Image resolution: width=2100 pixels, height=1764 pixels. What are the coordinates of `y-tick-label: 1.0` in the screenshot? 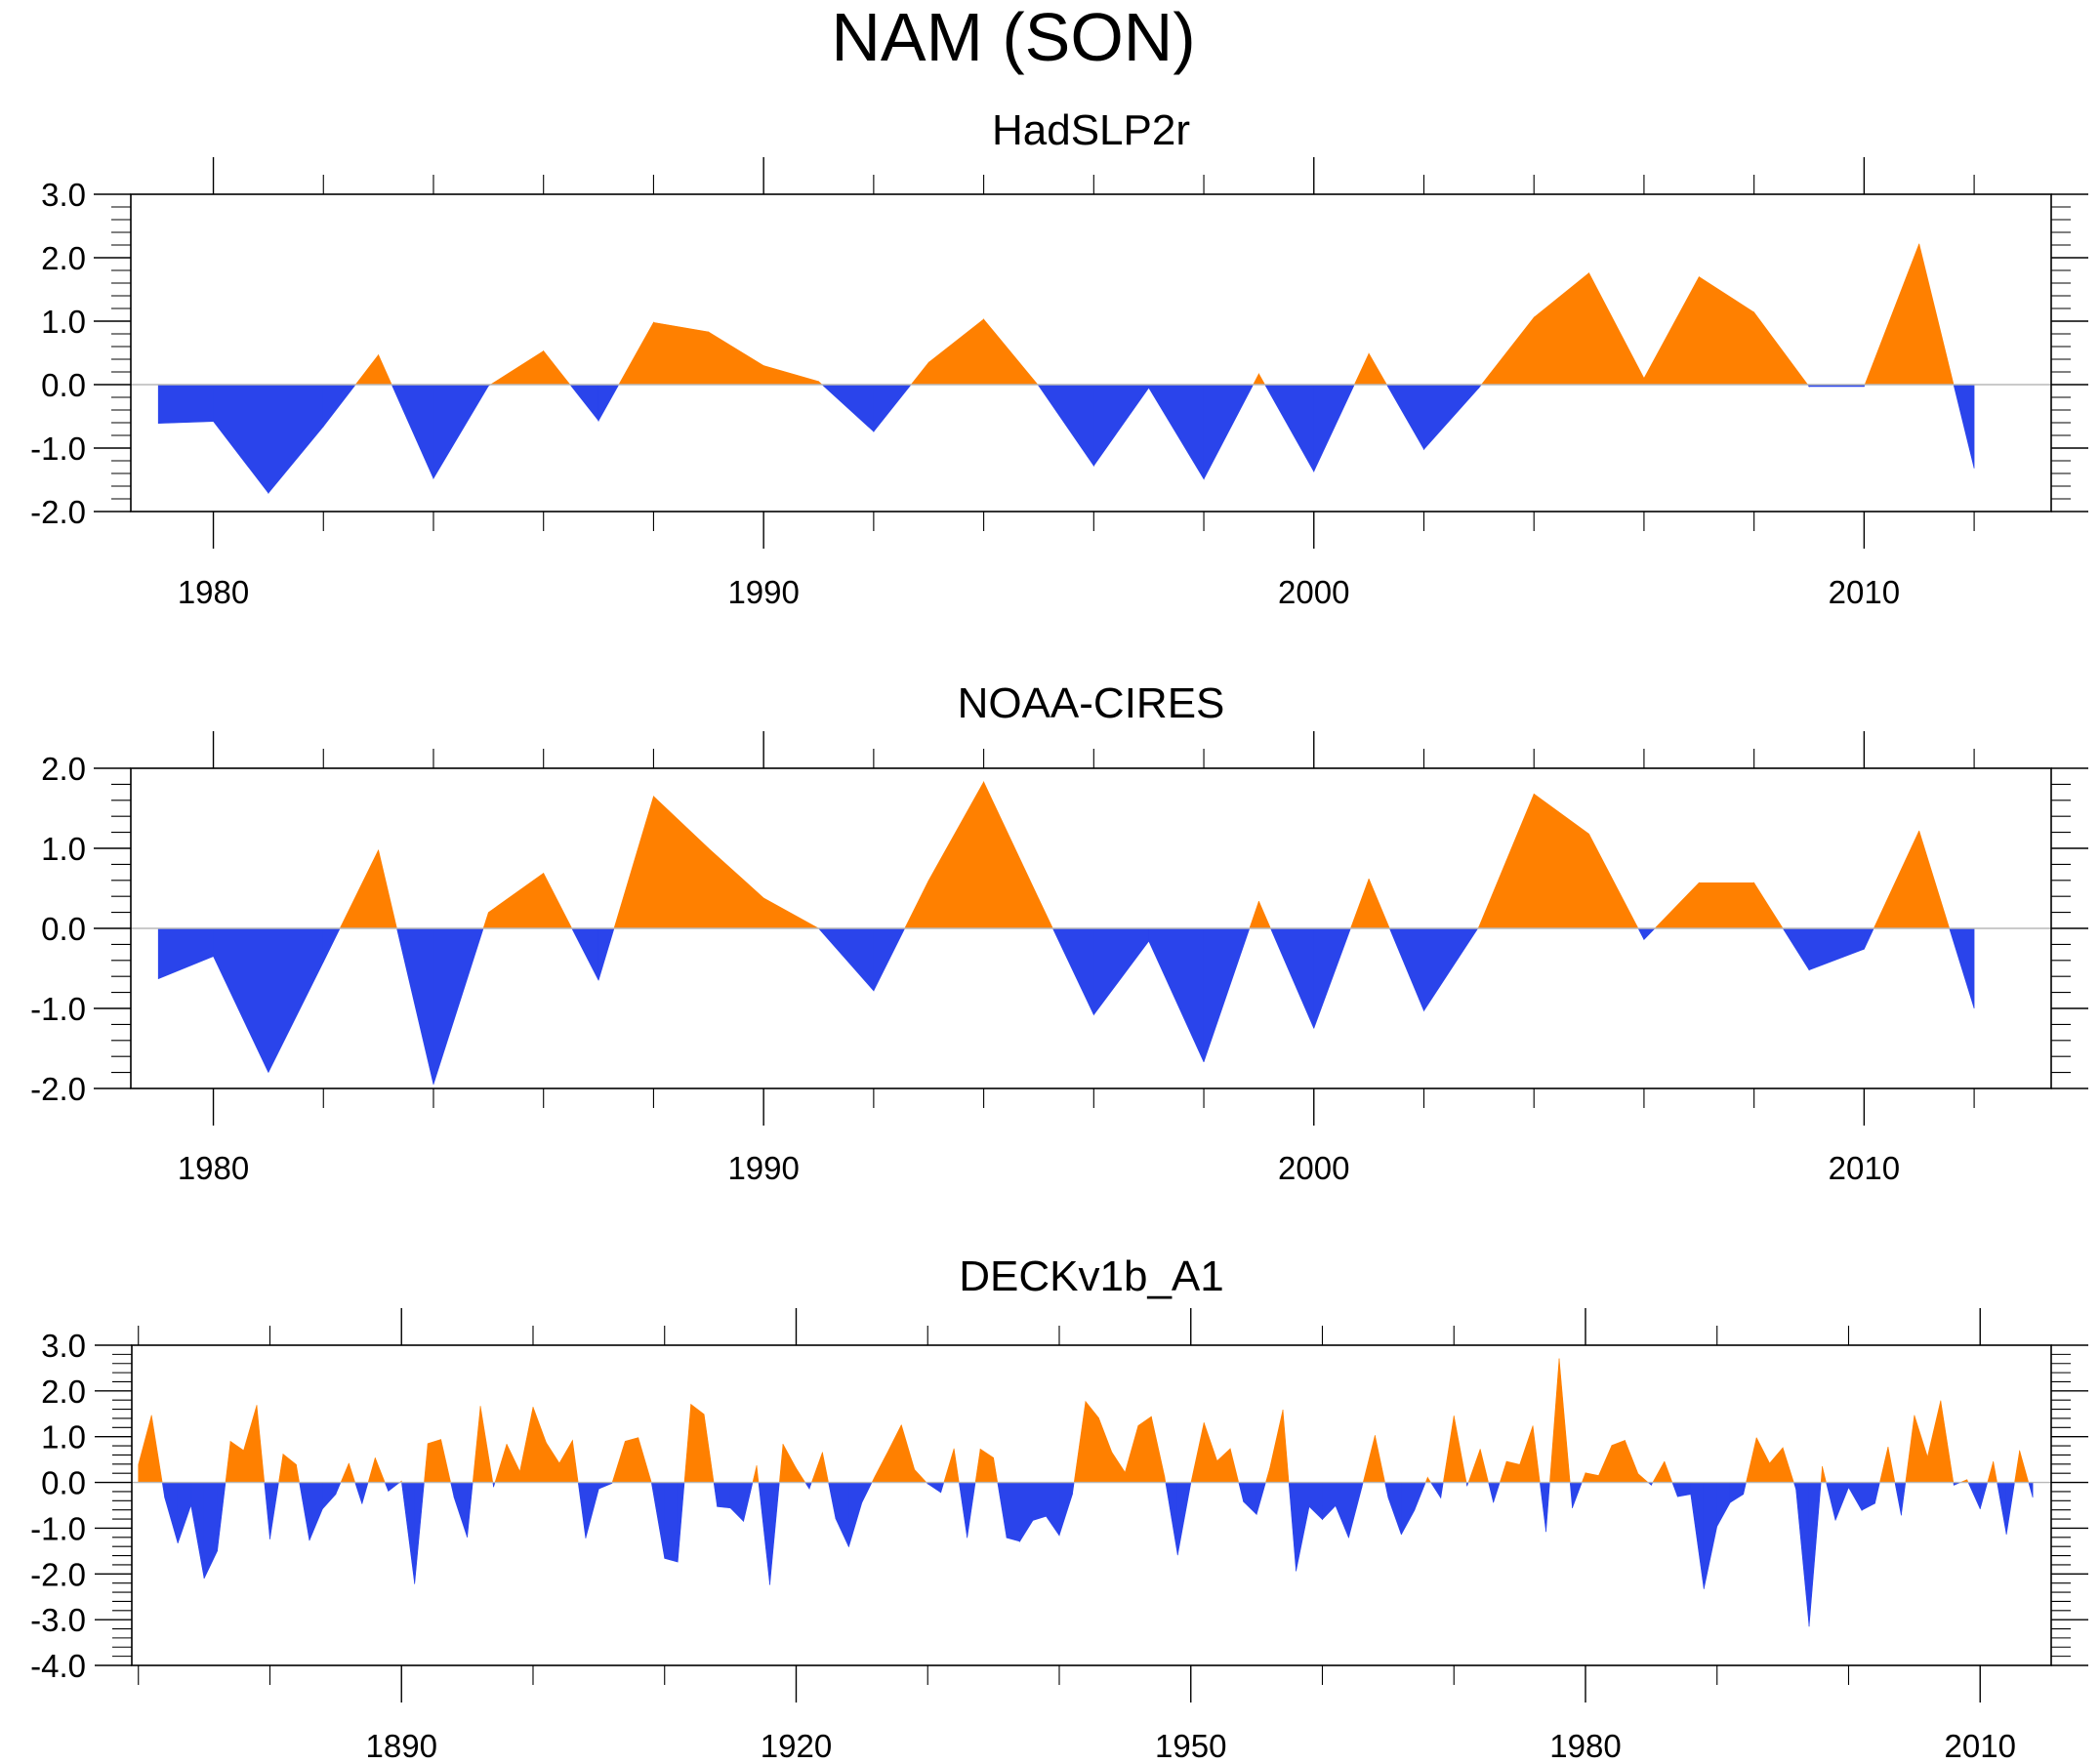 It's located at (63, 322).